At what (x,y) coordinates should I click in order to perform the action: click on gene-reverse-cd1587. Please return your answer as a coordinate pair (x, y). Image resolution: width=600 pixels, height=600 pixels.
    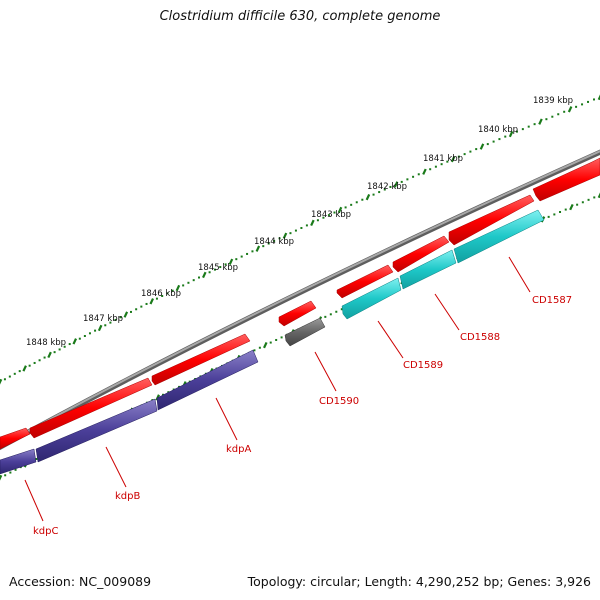
    Looking at the image, I should click on (499, 236).